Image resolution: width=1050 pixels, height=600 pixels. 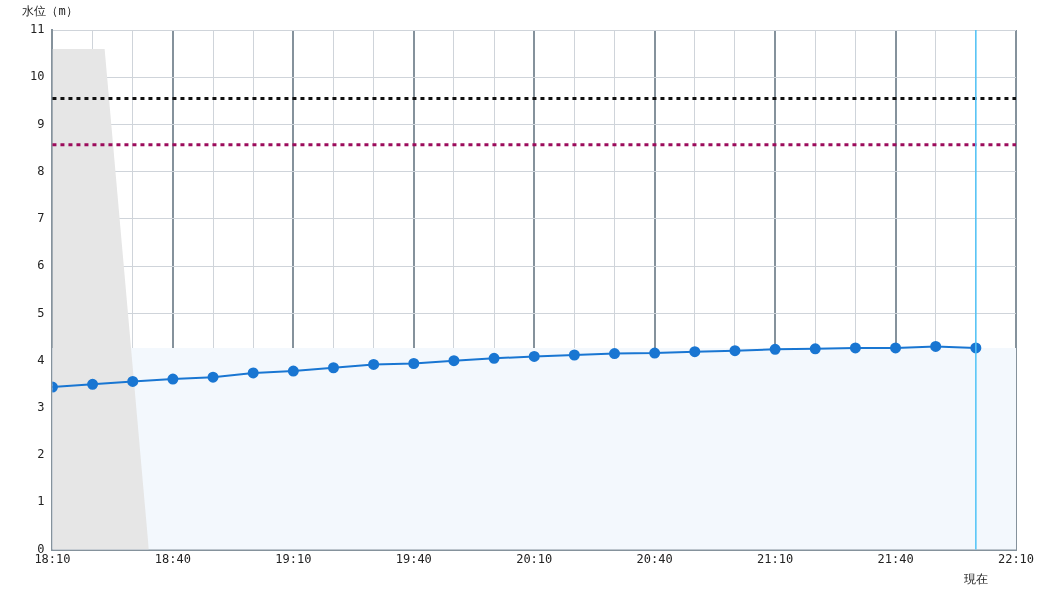 I want to click on y-tick-label: 10, so click(x=37, y=76).